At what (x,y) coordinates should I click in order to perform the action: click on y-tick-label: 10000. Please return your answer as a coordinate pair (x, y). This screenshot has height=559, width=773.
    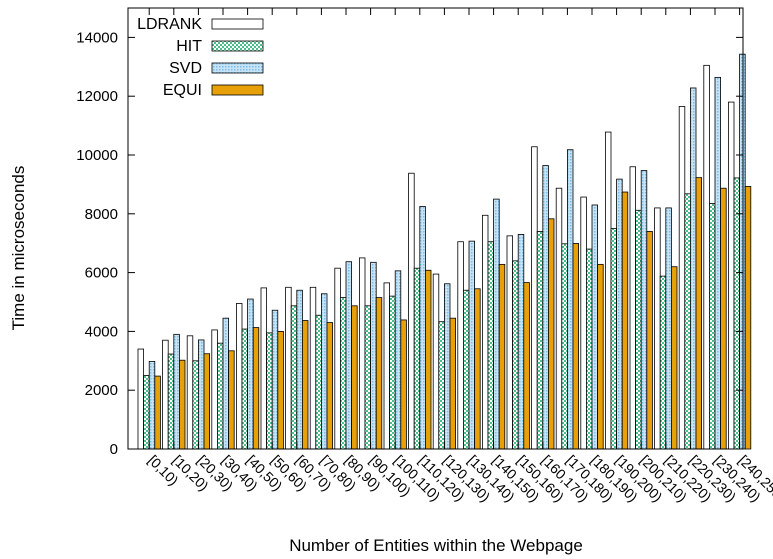
    Looking at the image, I should click on (97, 155).